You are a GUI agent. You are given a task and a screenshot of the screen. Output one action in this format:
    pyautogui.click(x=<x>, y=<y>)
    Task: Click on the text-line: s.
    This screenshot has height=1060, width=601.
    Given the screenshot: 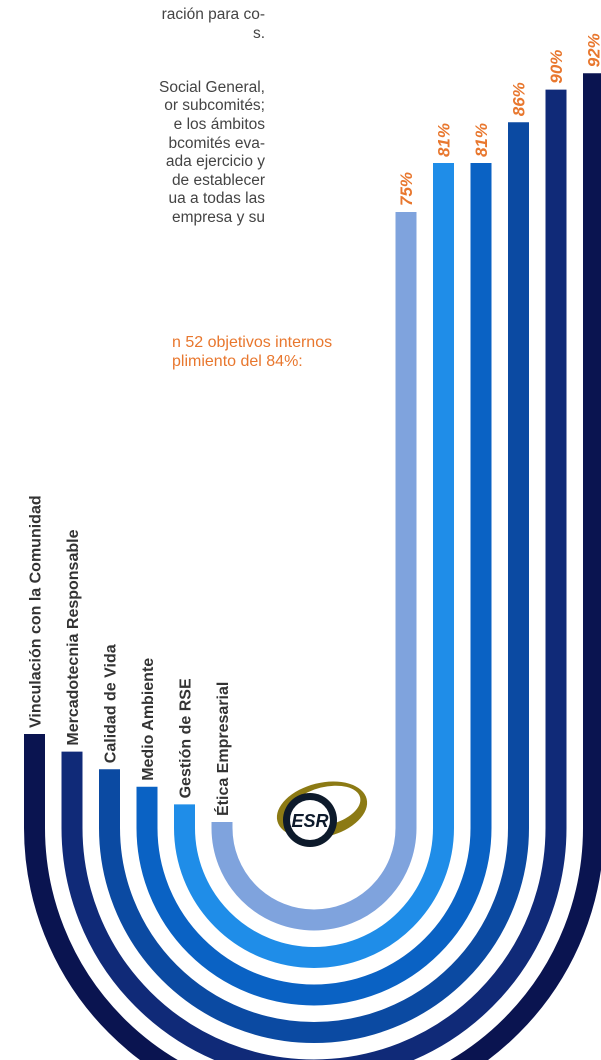 What is the action you would take?
    pyautogui.click(x=258, y=33)
    